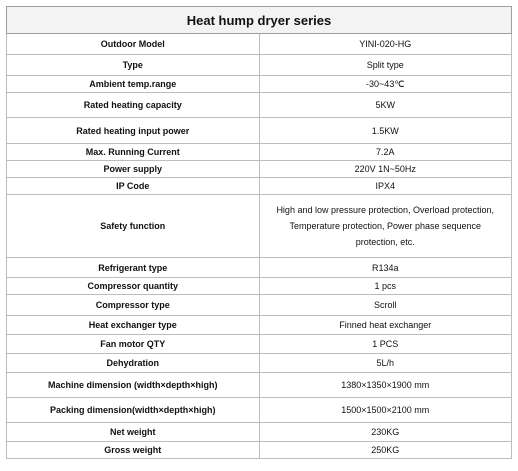  What do you see at coordinates (133, 84) in the screenshot?
I see `spec-label: Ambient temp.range` at bounding box center [133, 84].